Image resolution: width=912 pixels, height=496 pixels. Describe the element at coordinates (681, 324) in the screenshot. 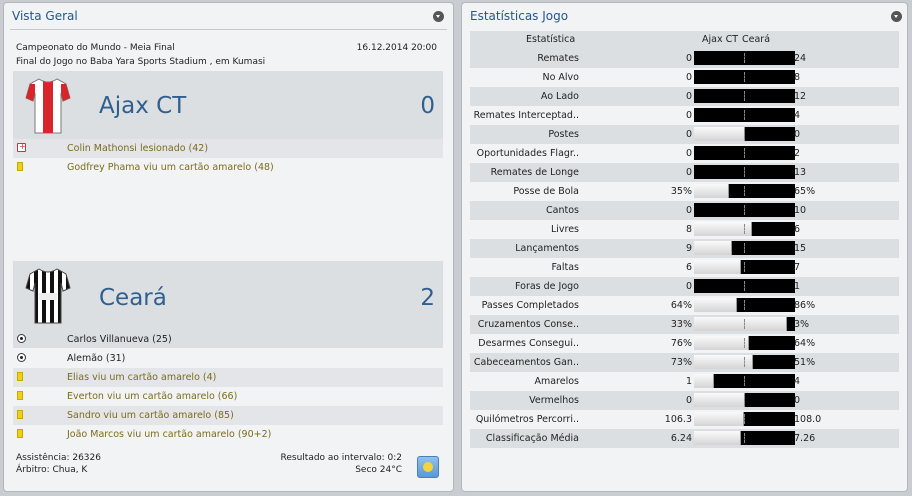

I see `stat-home-value: 33%` at that location.